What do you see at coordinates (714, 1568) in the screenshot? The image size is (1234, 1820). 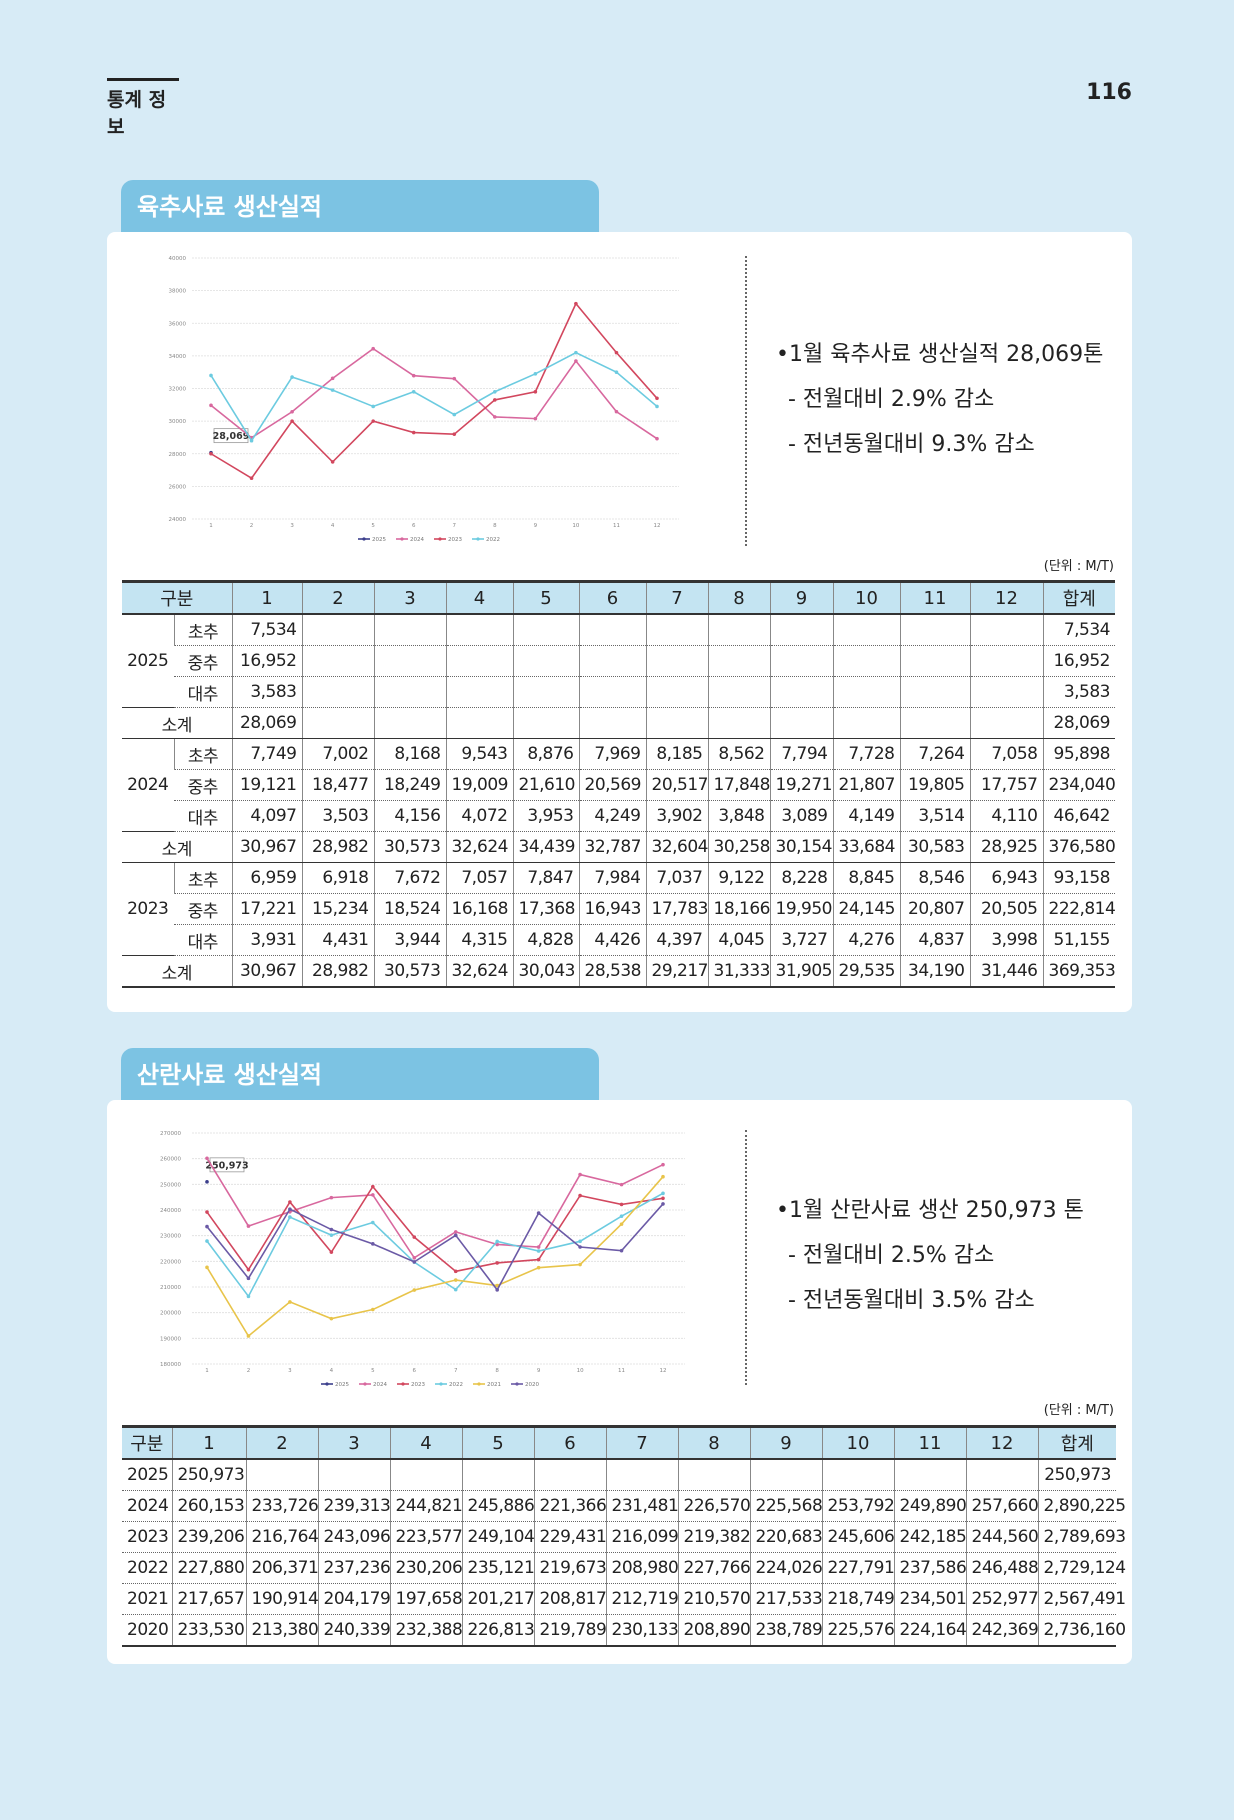 I see `table-cell: 227,766` at bounding box center [714, 1568].